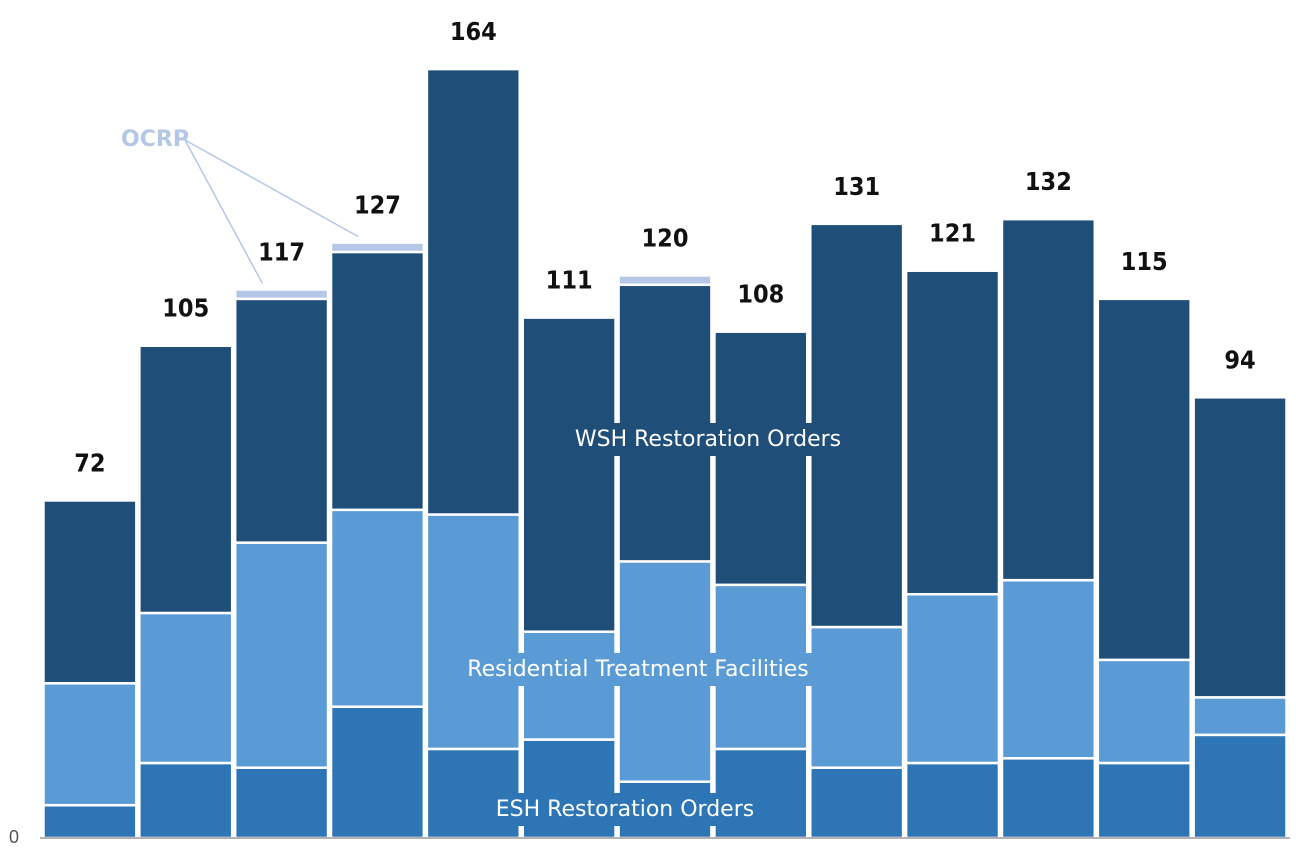 This screenshot has width=1296, height=849. Describe the element at coordinates (155, 139) in the screenshot. I see `annotation: OCRP` at that location.